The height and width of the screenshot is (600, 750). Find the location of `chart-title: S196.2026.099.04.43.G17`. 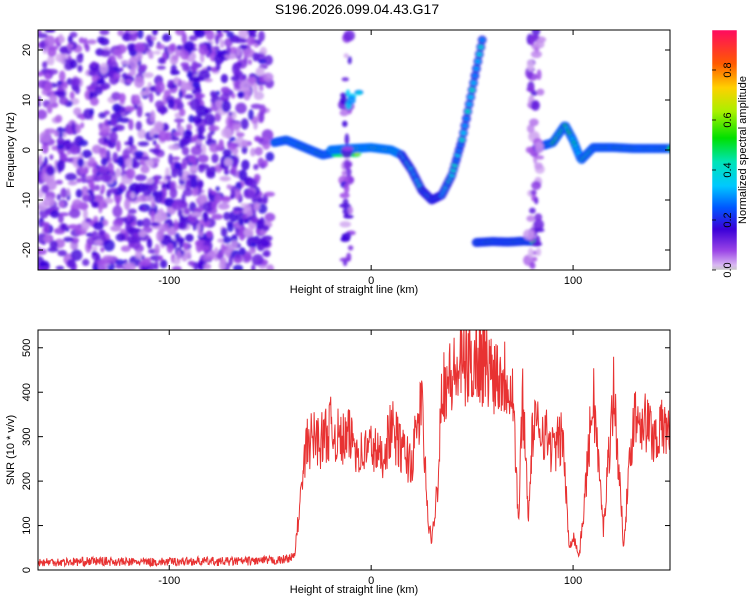

chart-title: S196.2026.099.04.43.G17 is located at coordinates (357, 9).